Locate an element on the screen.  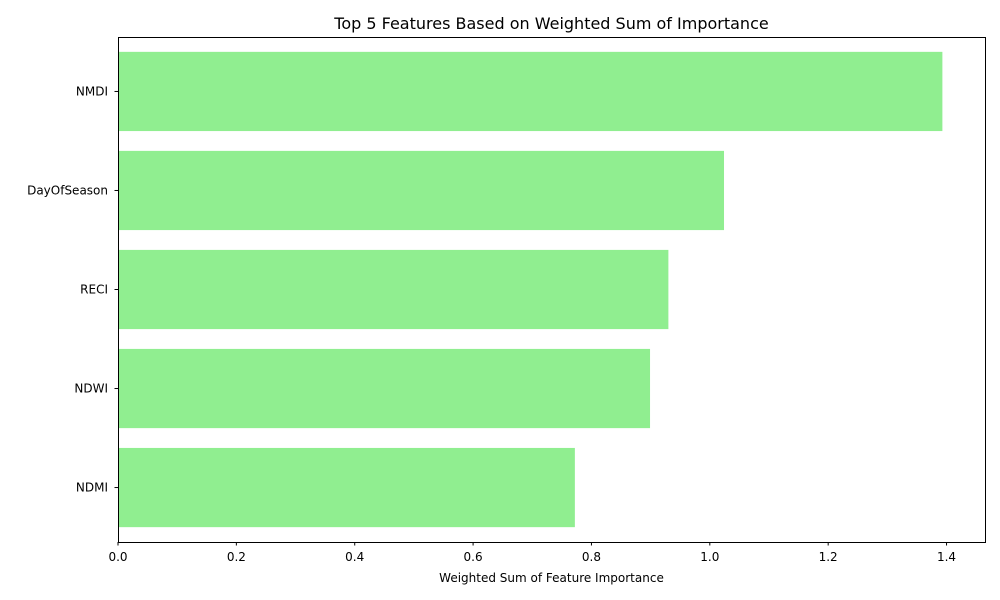
x-tick-label: 1.2 is located at coordinates (828, 557).